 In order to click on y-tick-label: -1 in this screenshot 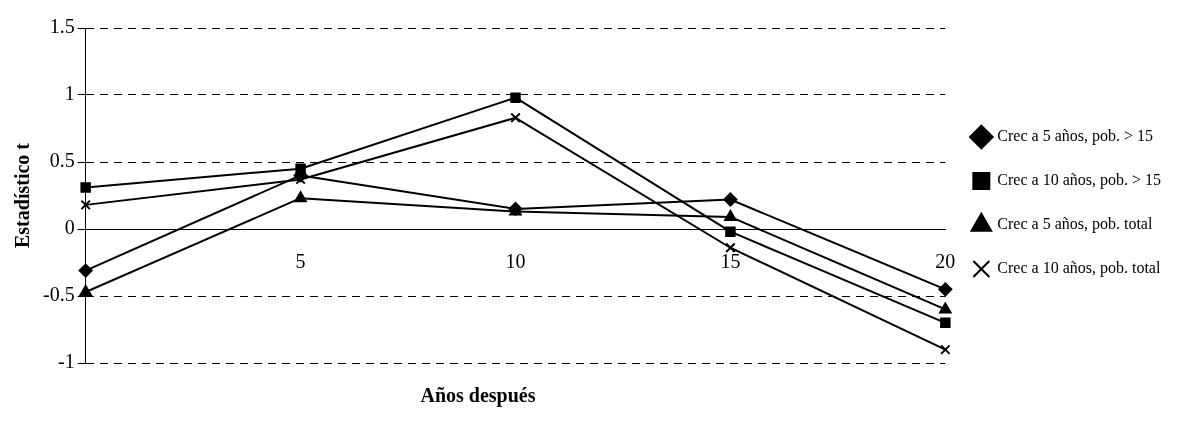, I will do `click(66, 361)`.